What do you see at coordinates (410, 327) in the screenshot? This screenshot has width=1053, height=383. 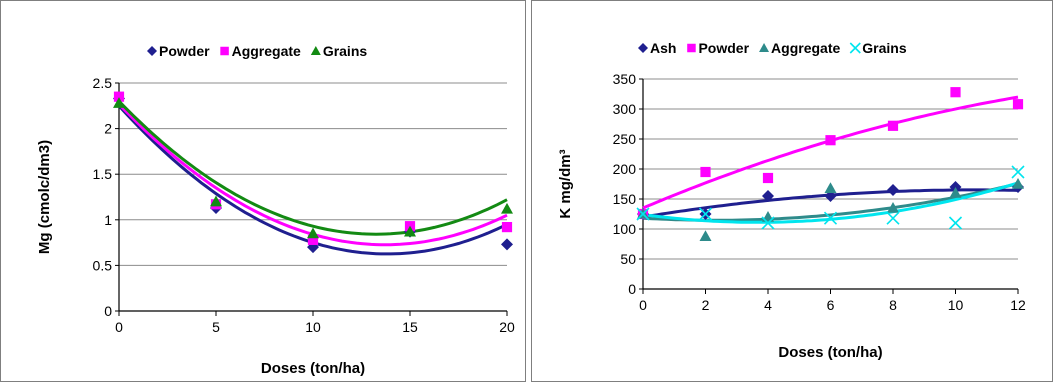 I see `mg-x-tick-label: 15` at bounding box center [410, 327].